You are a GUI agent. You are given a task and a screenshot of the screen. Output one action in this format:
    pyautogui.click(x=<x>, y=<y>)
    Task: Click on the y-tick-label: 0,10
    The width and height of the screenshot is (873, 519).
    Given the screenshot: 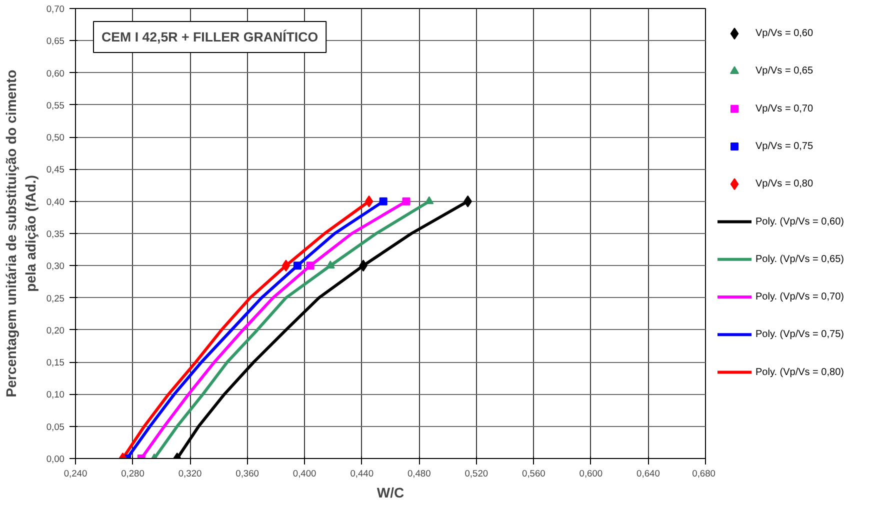 What is the action you would take?
    pyautogui.click(x=55, y=395)
    